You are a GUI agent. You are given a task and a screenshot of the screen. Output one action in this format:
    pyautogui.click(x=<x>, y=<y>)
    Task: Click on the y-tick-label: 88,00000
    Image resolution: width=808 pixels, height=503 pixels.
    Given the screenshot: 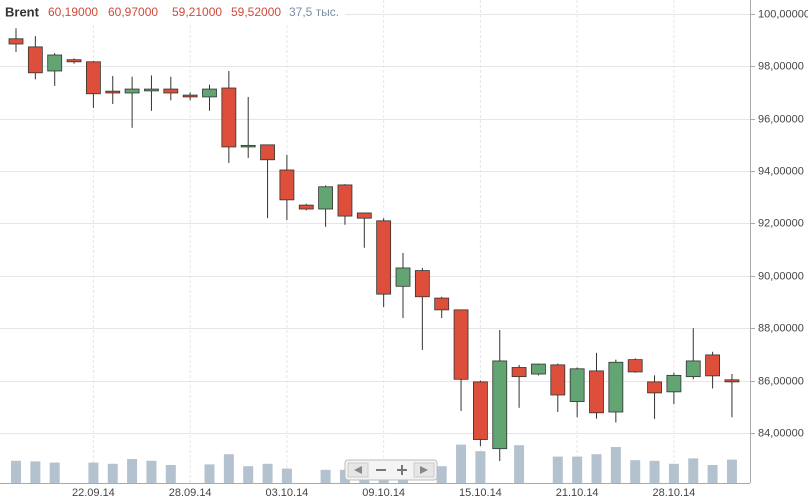 What is the action you would take?
    pyautogui.click(x=781, y=328)
    